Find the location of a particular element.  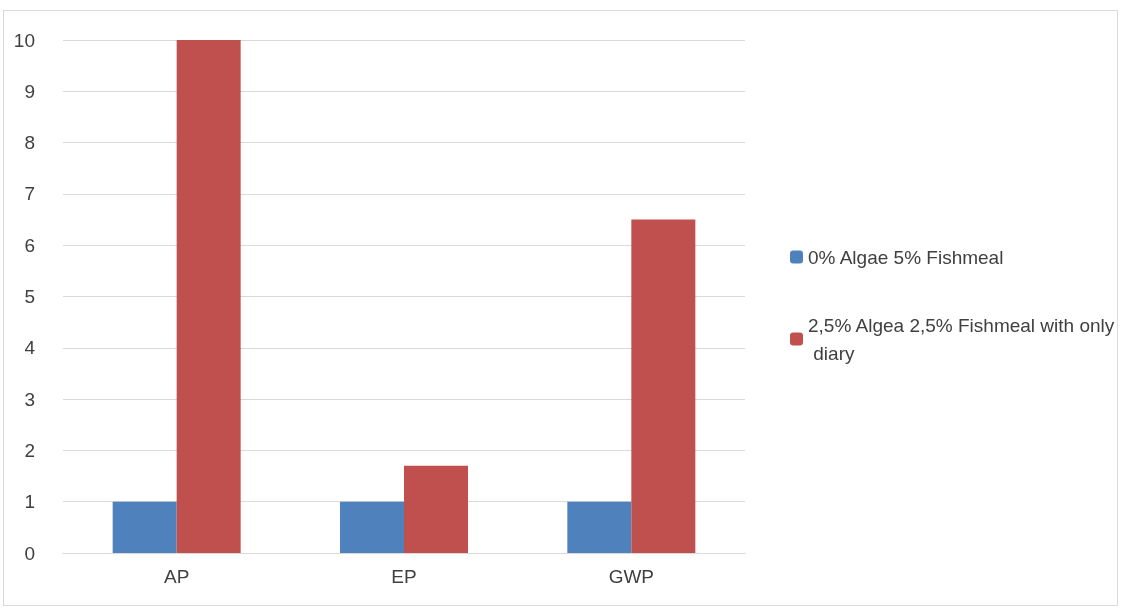

legend-label: 2,5% Algea 2,5% Fishmeal with only diary is located at coordinates (961, 339).